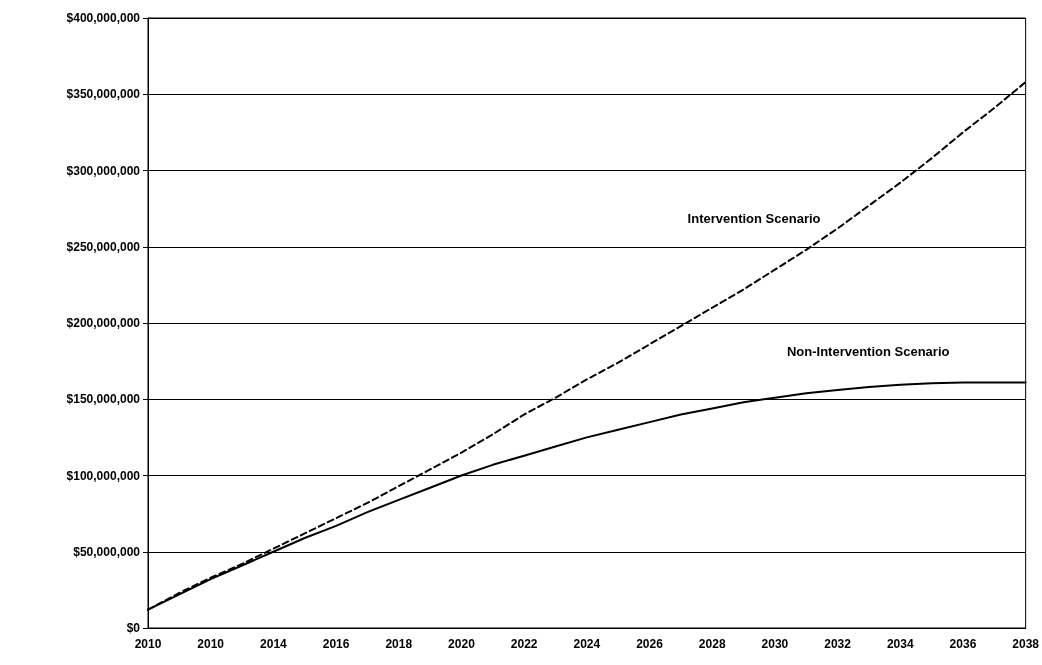  I want to click on x-tick-label: 2034, so click(900, 644).